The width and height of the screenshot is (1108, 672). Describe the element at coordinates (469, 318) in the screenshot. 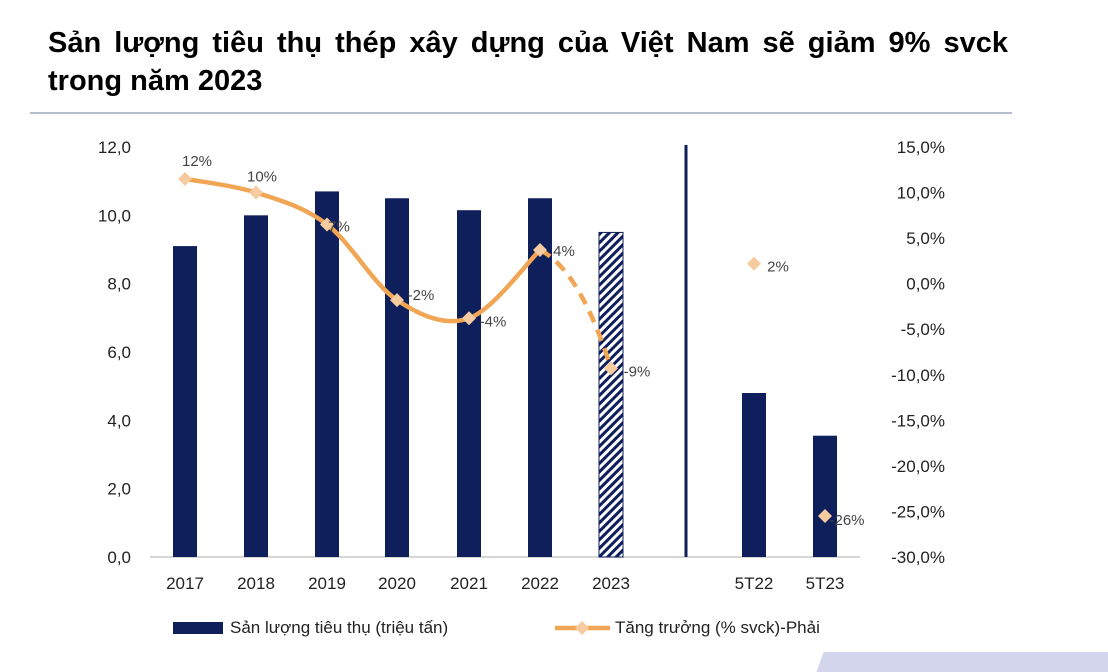

I see `growth-marker-2021` at that location.